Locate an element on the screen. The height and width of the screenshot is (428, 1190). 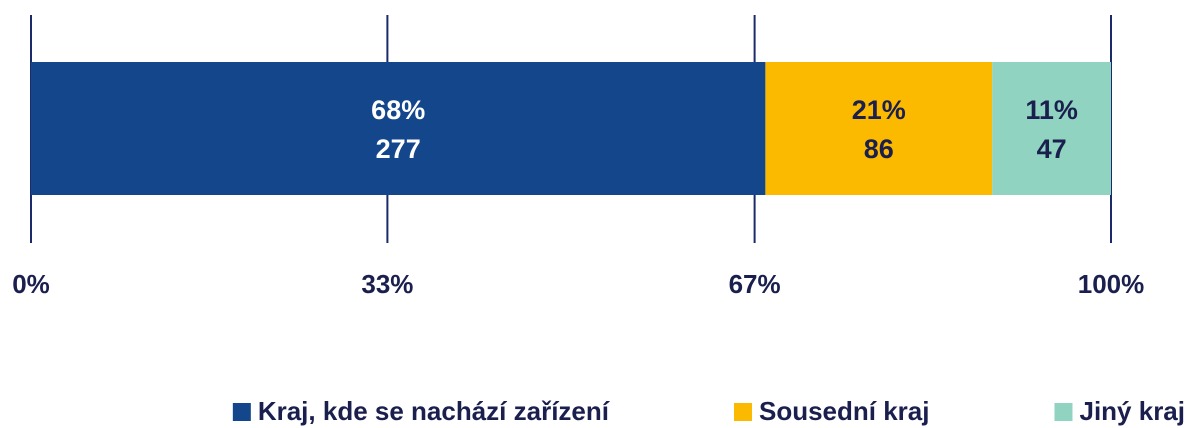
legend-label: Jiný kraj is located at coordinates (1132, 411).